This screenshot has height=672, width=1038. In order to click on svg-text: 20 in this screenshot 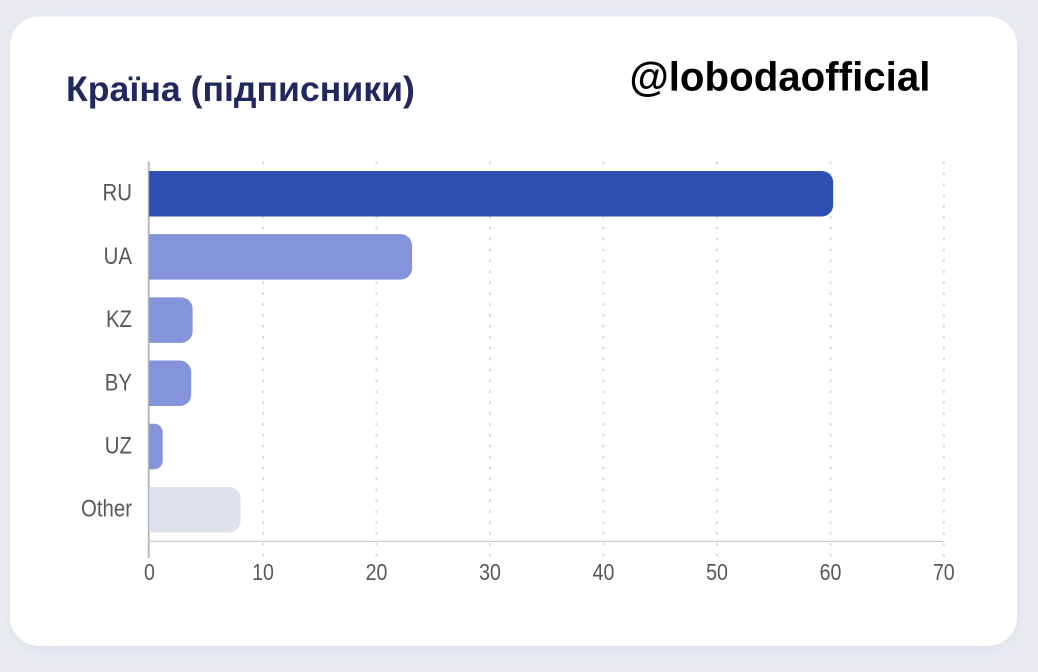, I will do `click(377, 573)`.